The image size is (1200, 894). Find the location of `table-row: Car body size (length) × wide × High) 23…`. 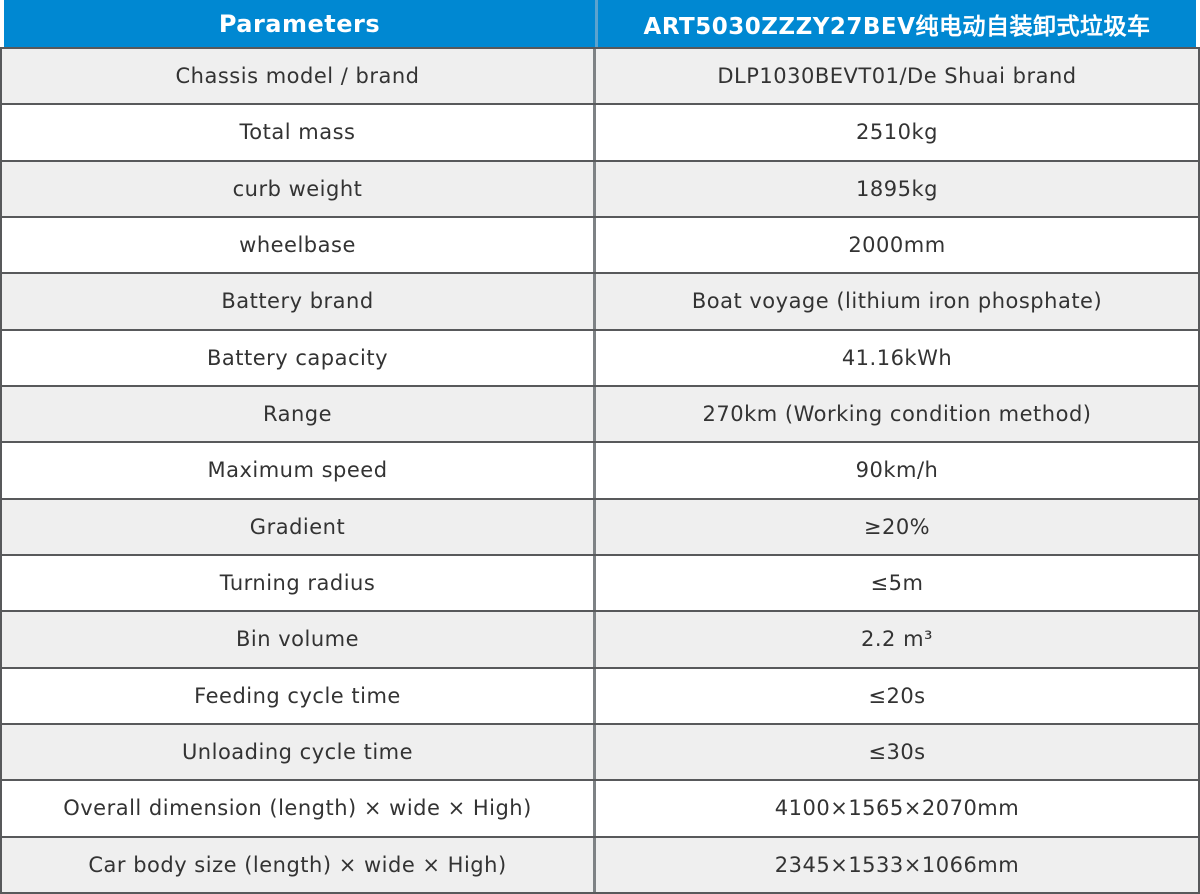

table-row: Car body size (length) × wide × High) 23… is located at coordinates (600, 863).